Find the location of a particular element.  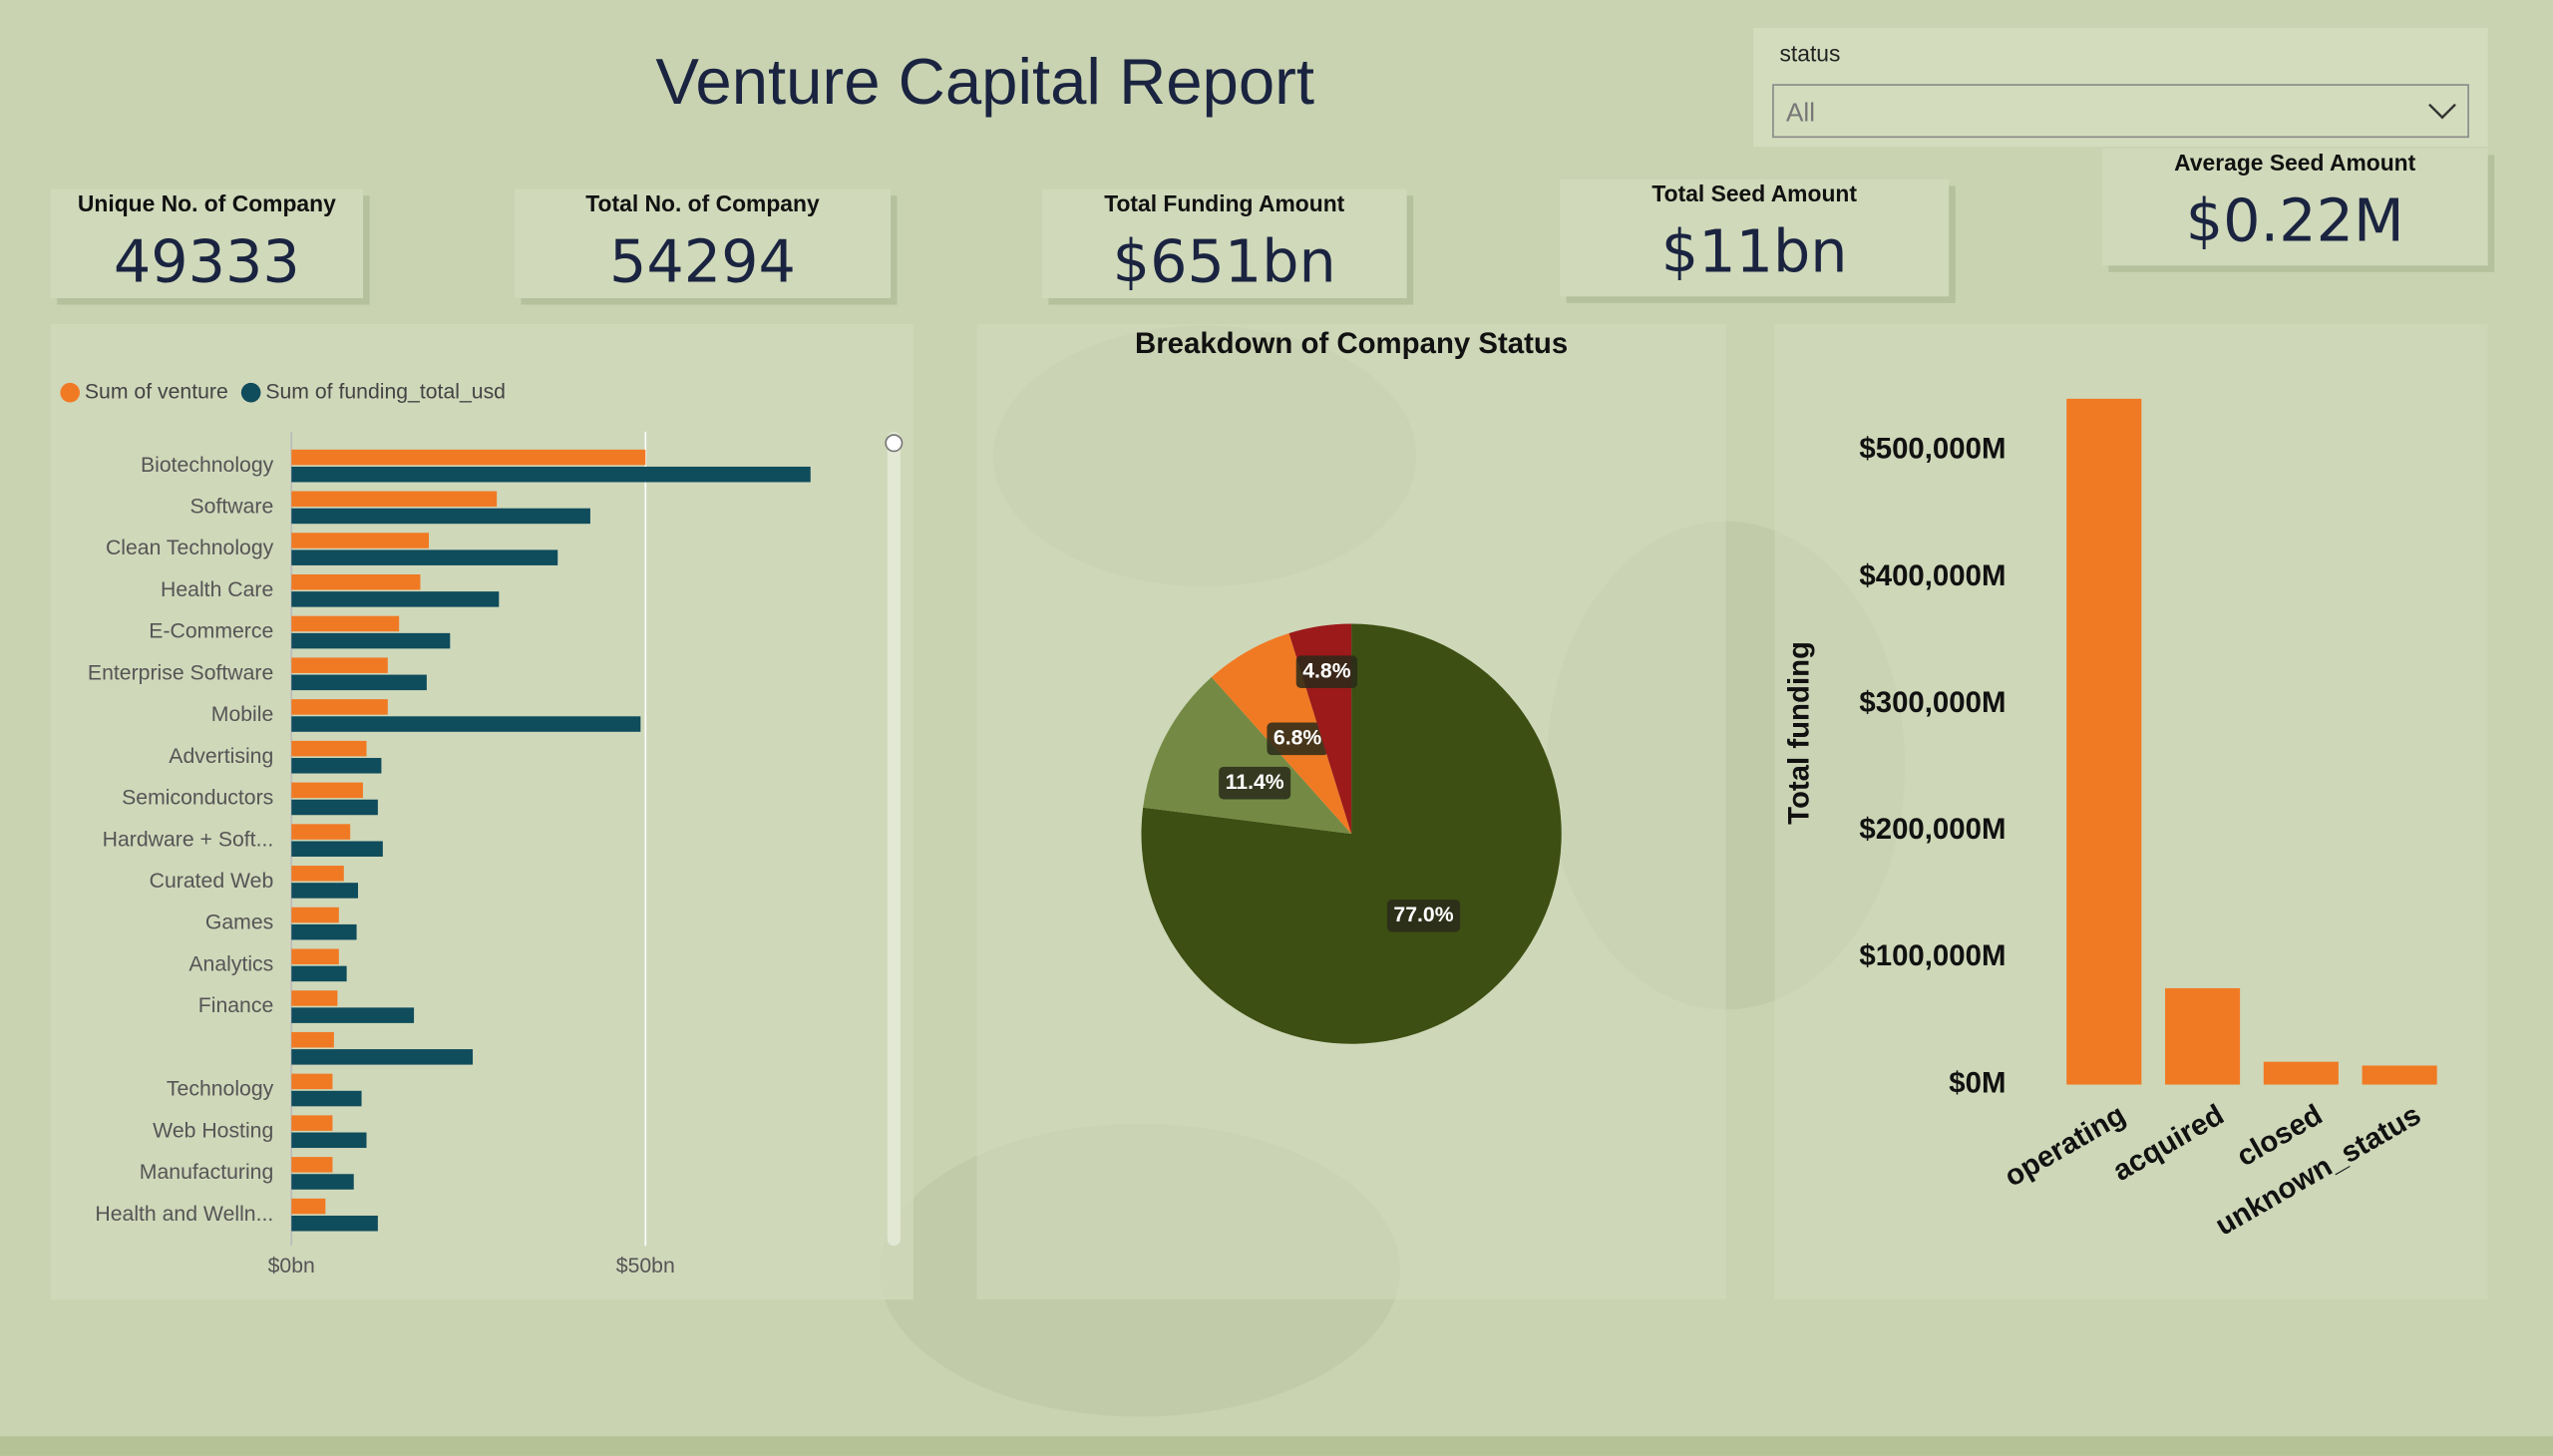

kpi-value: $651bn is located at coordinates (1225, 260).